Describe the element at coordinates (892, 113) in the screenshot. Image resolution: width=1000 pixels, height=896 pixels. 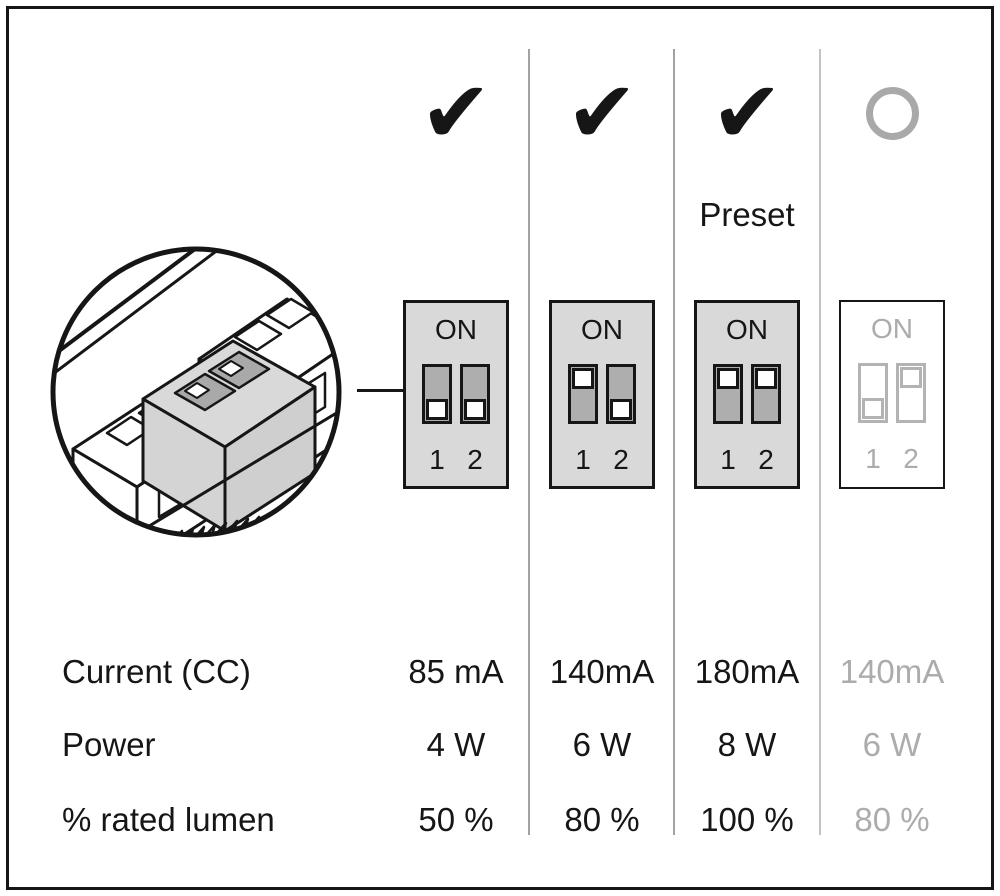
I see `circle-icon` at that location.